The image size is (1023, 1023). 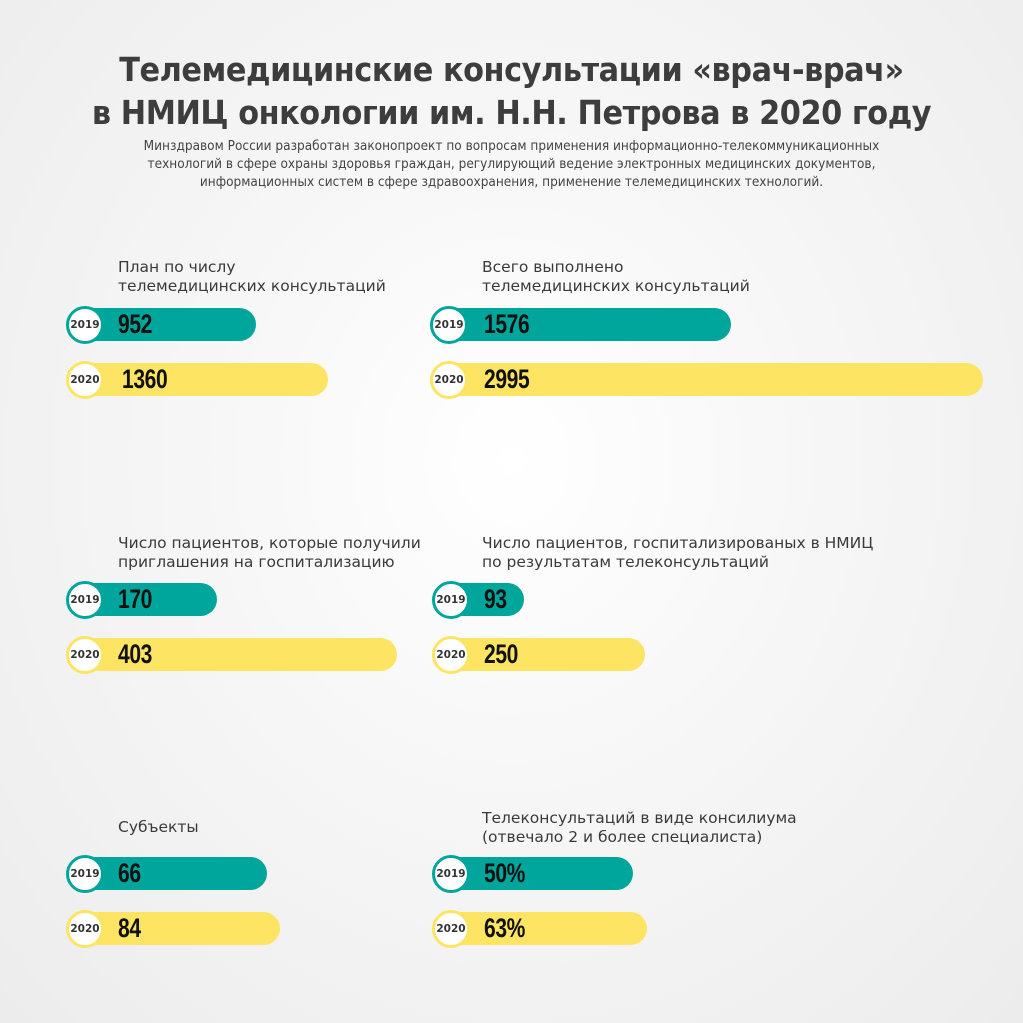 I want to click on bar-done-2019, so click(x=581, y=324).